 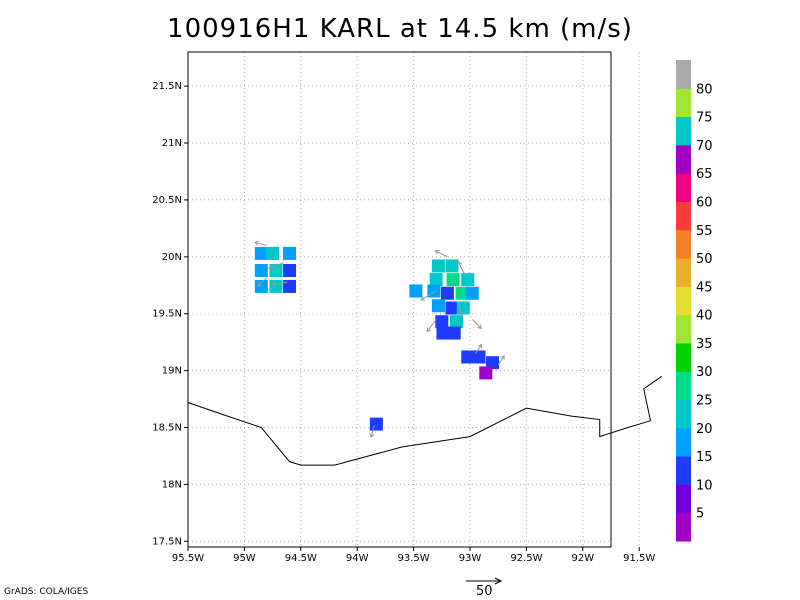 What do you see at coordinates (301, 558) in the screenshot?
I see `x-tick-label: 94.5W` at bounding box center [301, 558].